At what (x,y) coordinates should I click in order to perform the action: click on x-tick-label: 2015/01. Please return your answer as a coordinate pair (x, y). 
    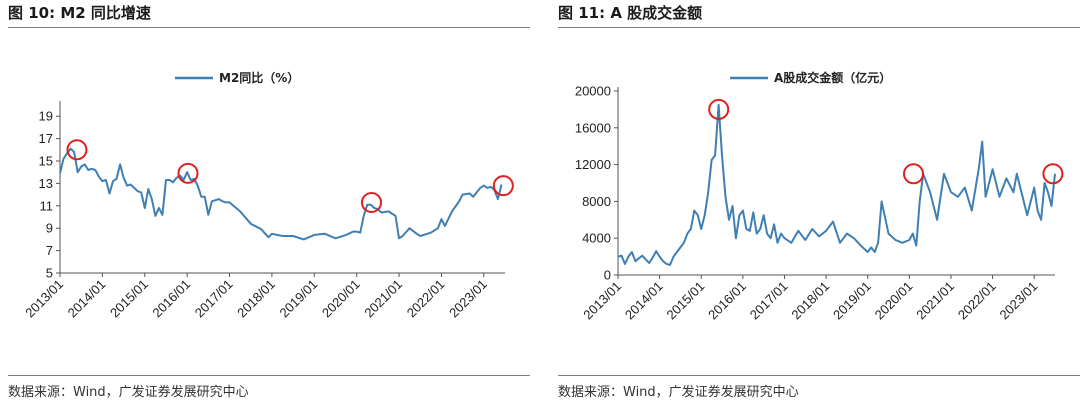
    Looking at the image, I should click on (129, 299).